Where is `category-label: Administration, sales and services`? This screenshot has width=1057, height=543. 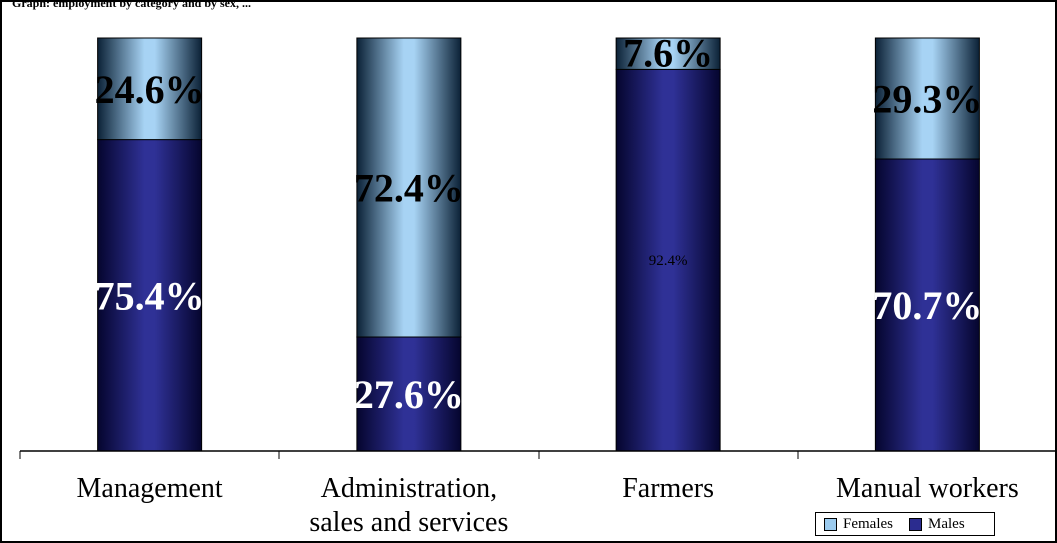
category-label: Administration, sales and services is located at coordinates (408, 505).